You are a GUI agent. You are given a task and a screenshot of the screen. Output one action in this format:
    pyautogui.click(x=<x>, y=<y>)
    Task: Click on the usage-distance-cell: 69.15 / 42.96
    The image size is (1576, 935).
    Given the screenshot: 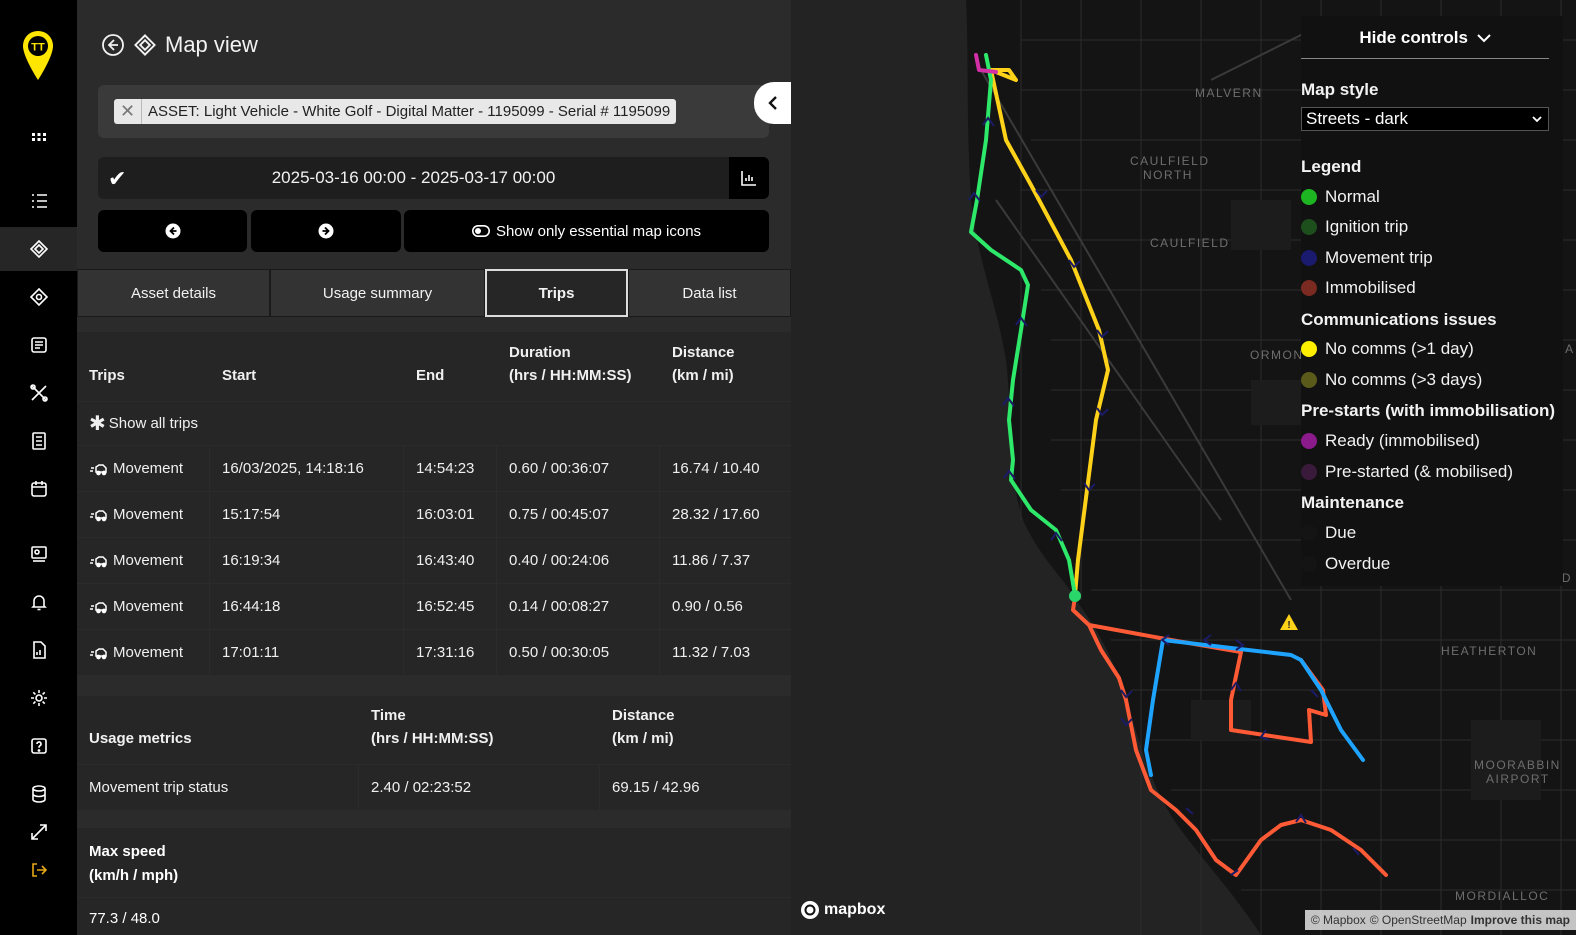 What is the action you would take?
    pyautogui.click(x=656, y=787)
    